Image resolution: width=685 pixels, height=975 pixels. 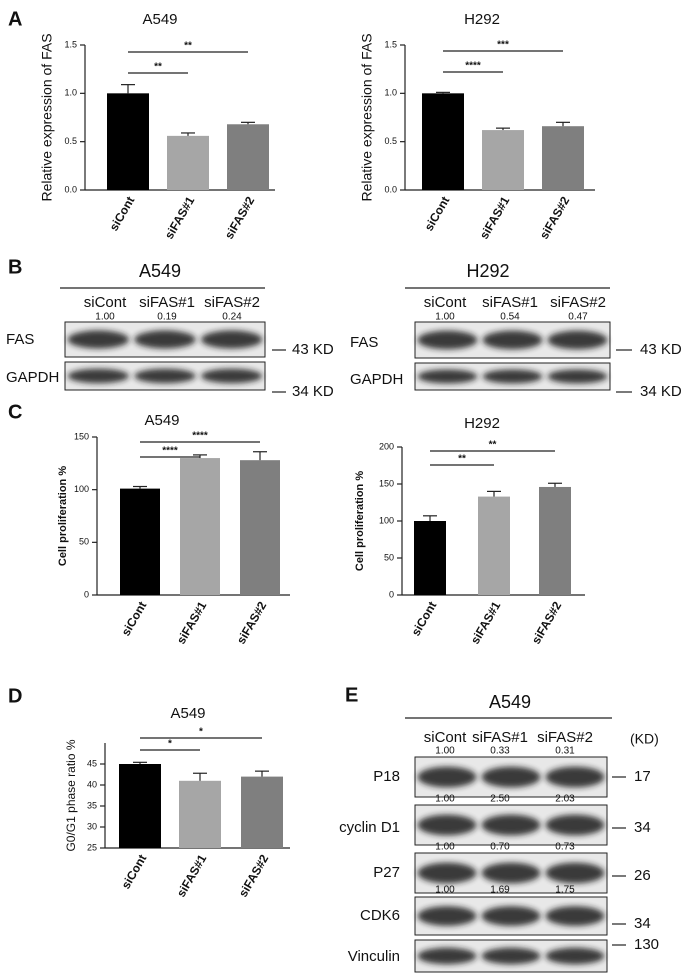 I want to click on y-tick-label: 40, so click(x=92, y=784).